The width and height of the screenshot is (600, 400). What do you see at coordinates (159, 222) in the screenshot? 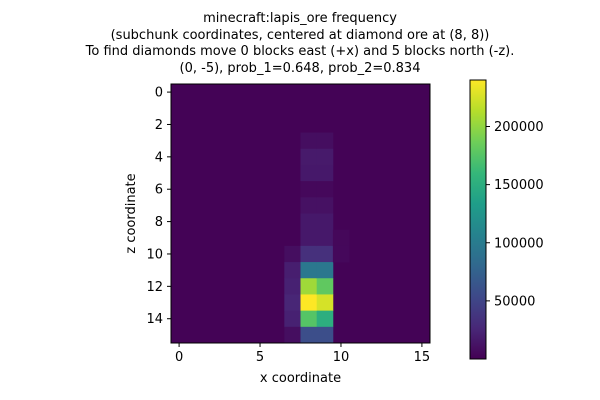
I see `y-tick-label: 8` at bounding box center [159, 222].